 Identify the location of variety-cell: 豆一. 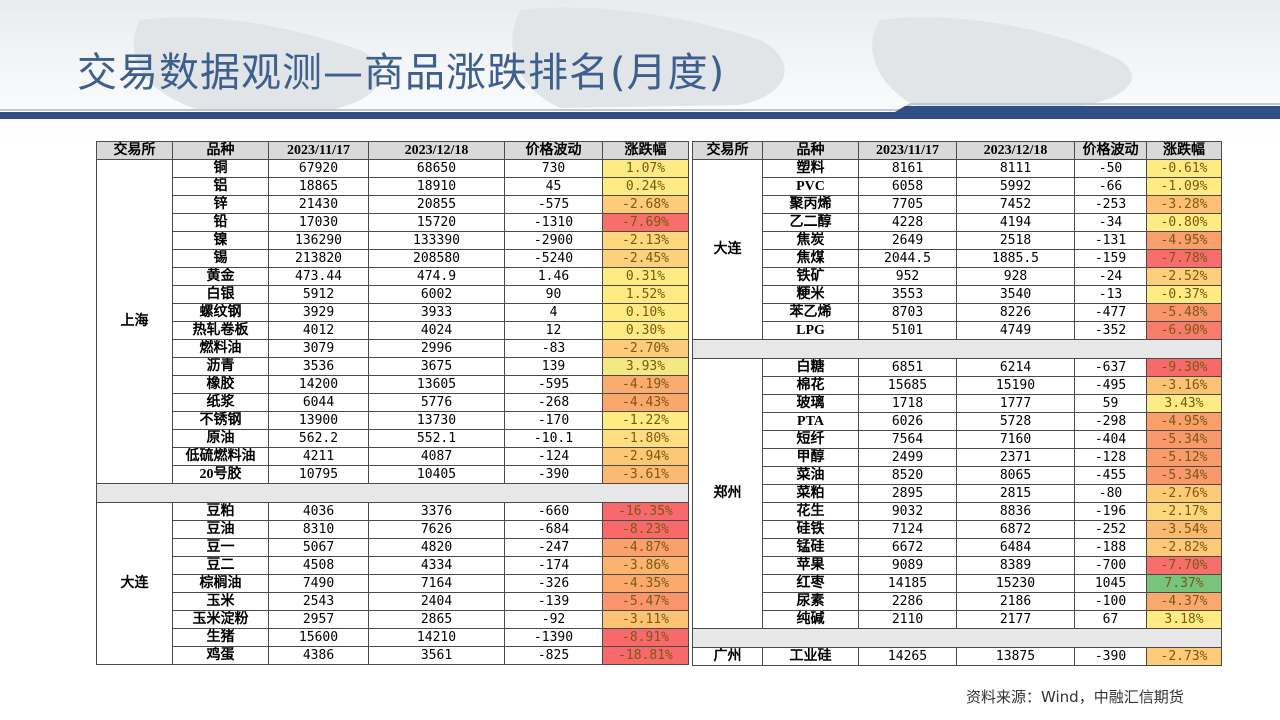
(220, 547).